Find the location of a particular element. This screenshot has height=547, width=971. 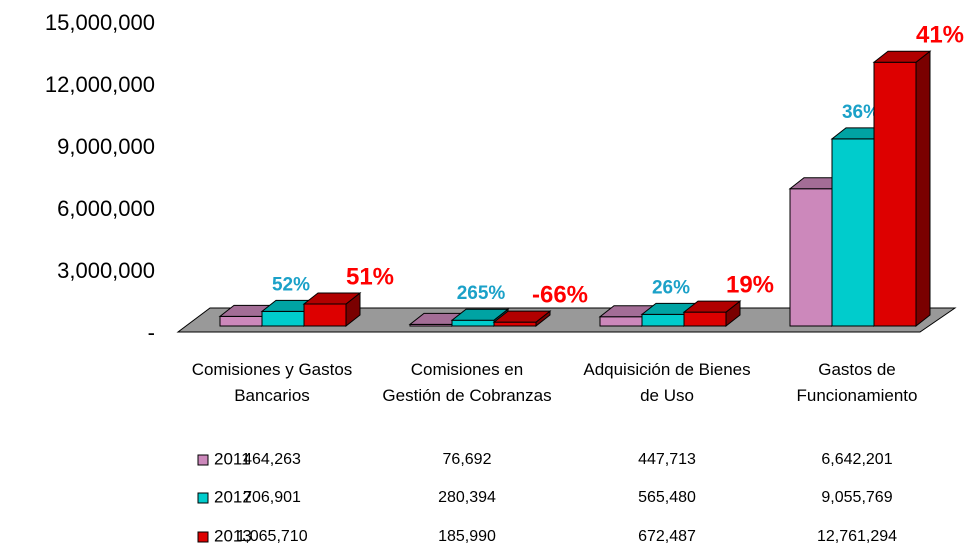

table-value: 6,642,201 is located at coordinates (856, 459).